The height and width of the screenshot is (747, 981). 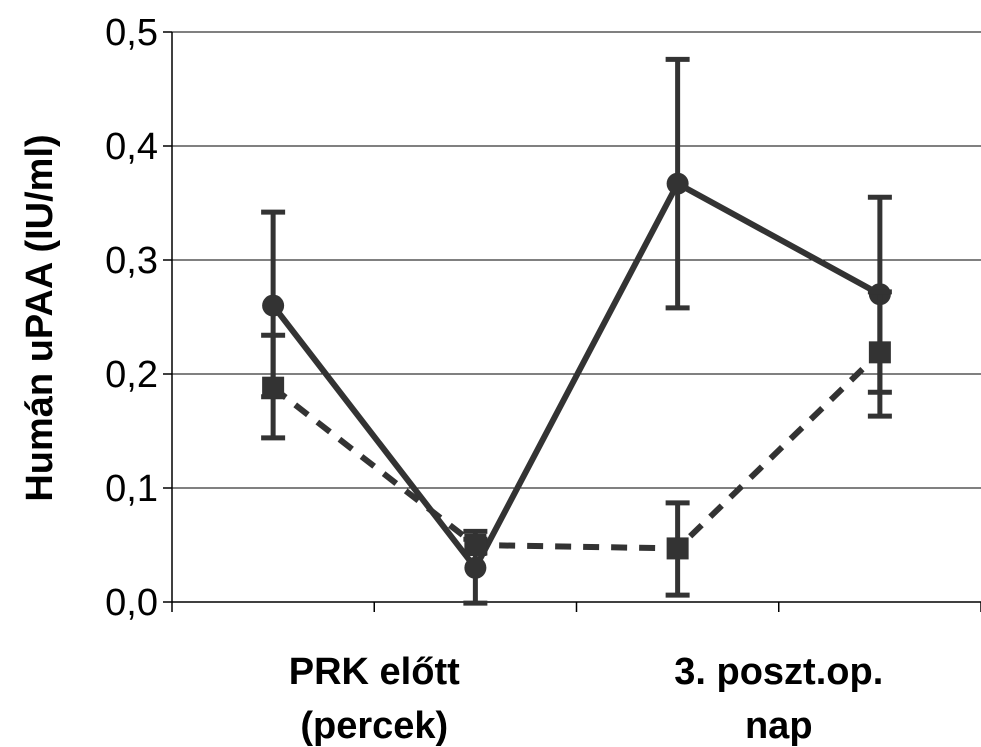 What do you see at coordinates (131, 33) in the screenshot?
I see `y-tick-label: 0,5` at bounding box center [131, 33].